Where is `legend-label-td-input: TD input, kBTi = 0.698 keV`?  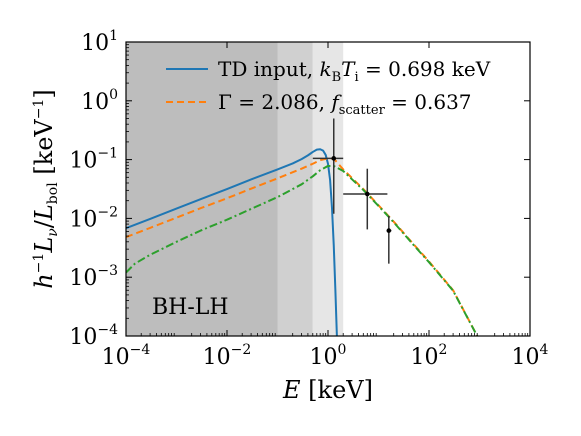
legend-label-td-input: TD input, kBTi = 0.698 keV is located at coordinates (354, 71).